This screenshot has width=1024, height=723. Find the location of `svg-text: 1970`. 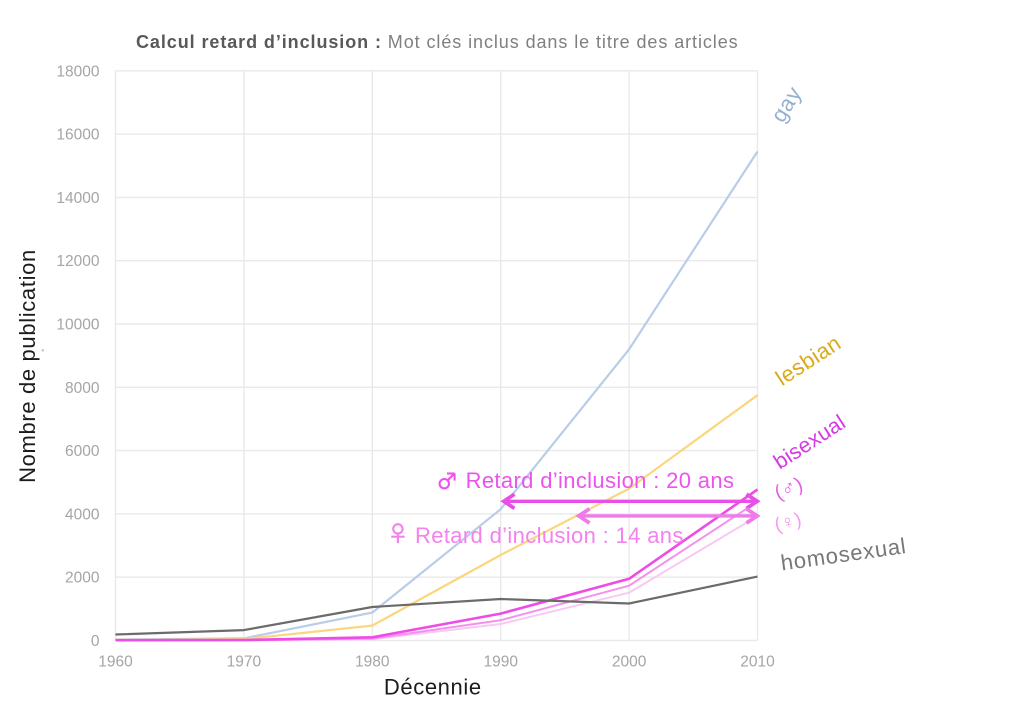

svg-text: 1970 is located at coordinates (244, 662).